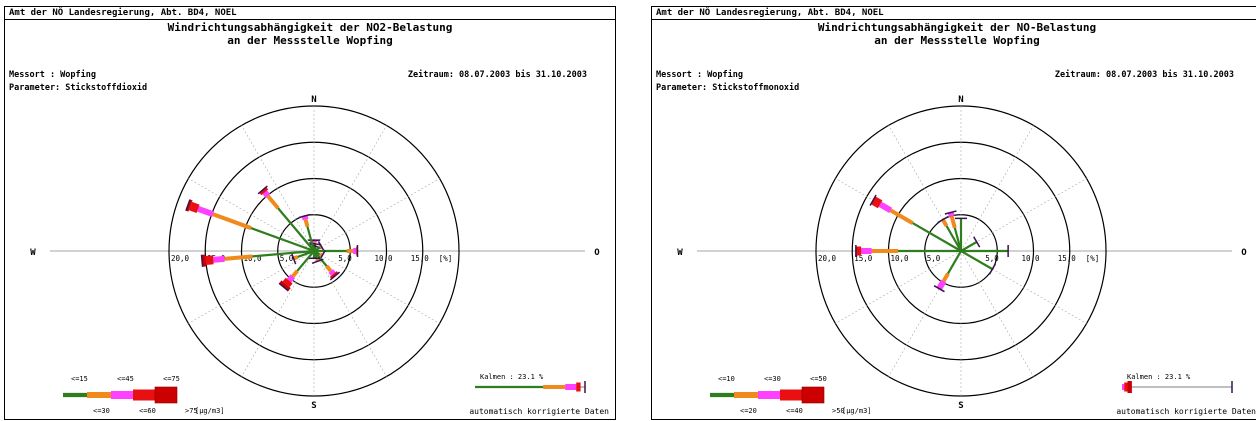 This screenshot has width=1256, height=421. What do you see at coordinates (726, 379) in the screenshot?
I see `legend-label-top: <=10` at bounding box center [726, 379].